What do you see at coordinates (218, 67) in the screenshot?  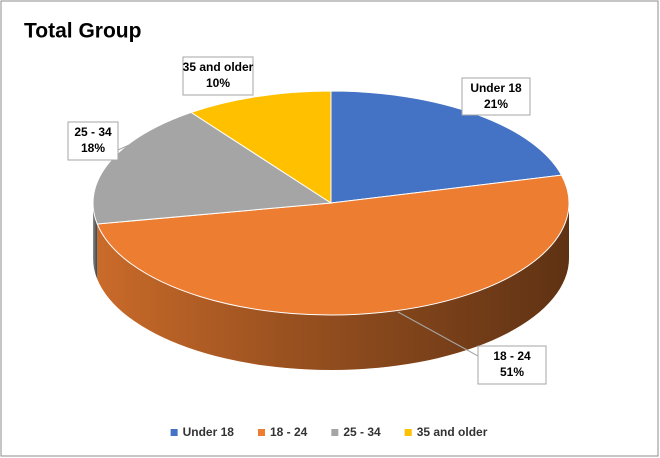 I see `data-label-category: 35 and older` at bounding box center [218, 67].